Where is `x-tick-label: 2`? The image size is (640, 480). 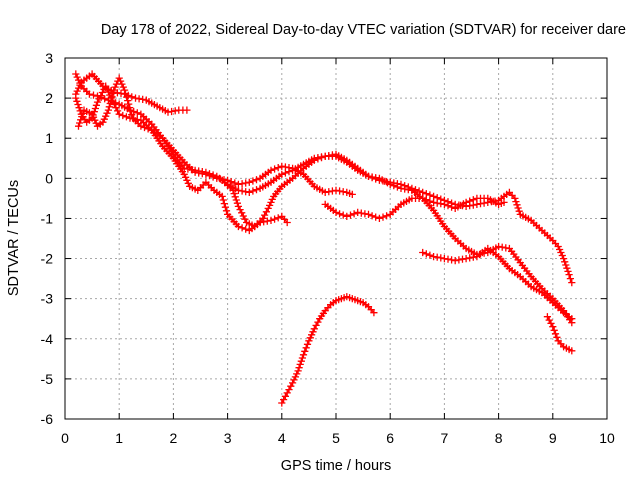
x-tick-label: 2 is located at coordinates (174, 438).